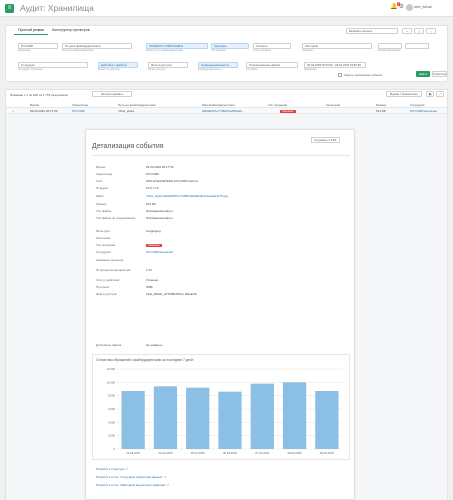 This screenshot has width=453, height=500. I want to click on avatar, so click(409, 7).